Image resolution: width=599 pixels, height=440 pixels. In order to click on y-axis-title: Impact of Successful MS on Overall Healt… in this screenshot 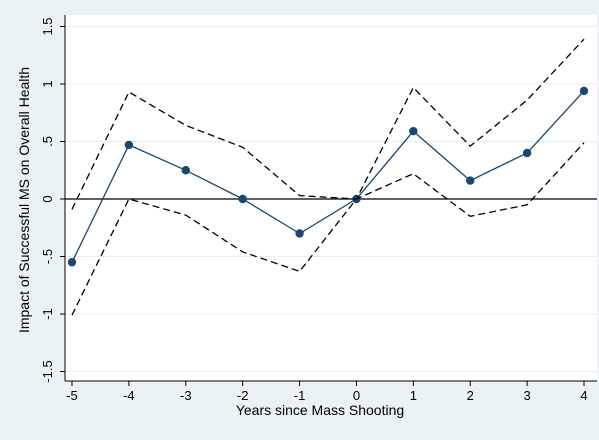, I will do `click(24, 200)`.